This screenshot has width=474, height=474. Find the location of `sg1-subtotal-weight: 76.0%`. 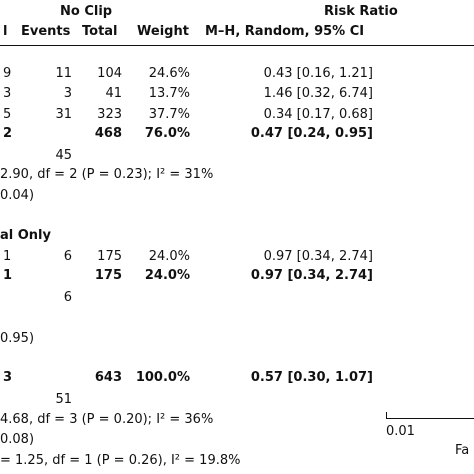

sg1-subtotal-weight: 76.0% is located at coordinates (167, 133).